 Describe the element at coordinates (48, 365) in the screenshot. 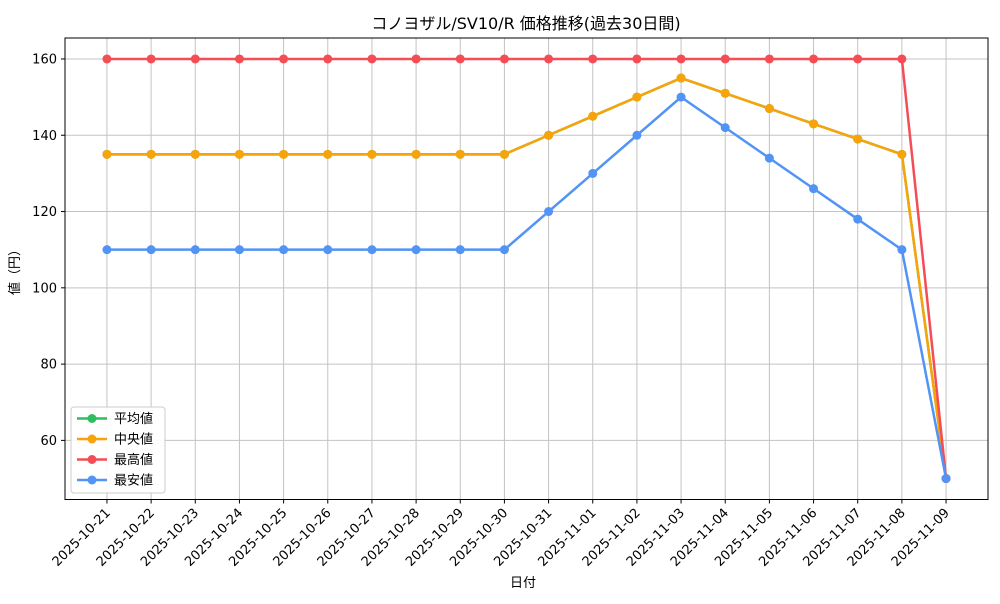

I see `y-tick-label-80: 80` at that location.